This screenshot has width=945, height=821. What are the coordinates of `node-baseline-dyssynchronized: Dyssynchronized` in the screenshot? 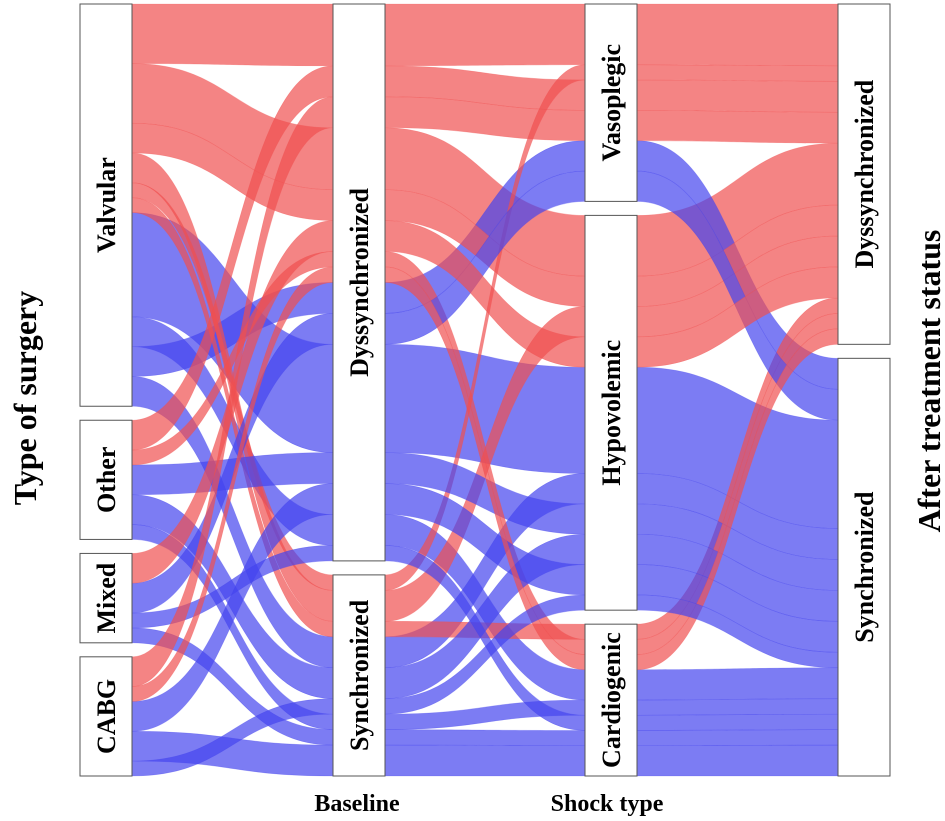 It's located at (359, 282).